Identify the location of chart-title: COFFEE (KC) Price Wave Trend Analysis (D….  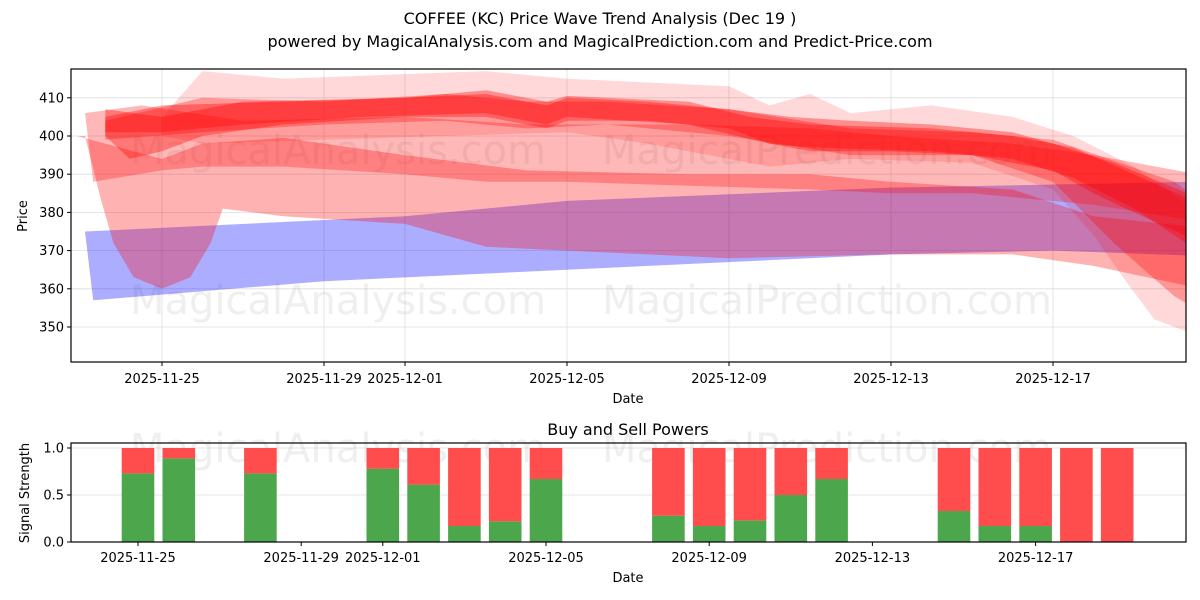
(600, 18).